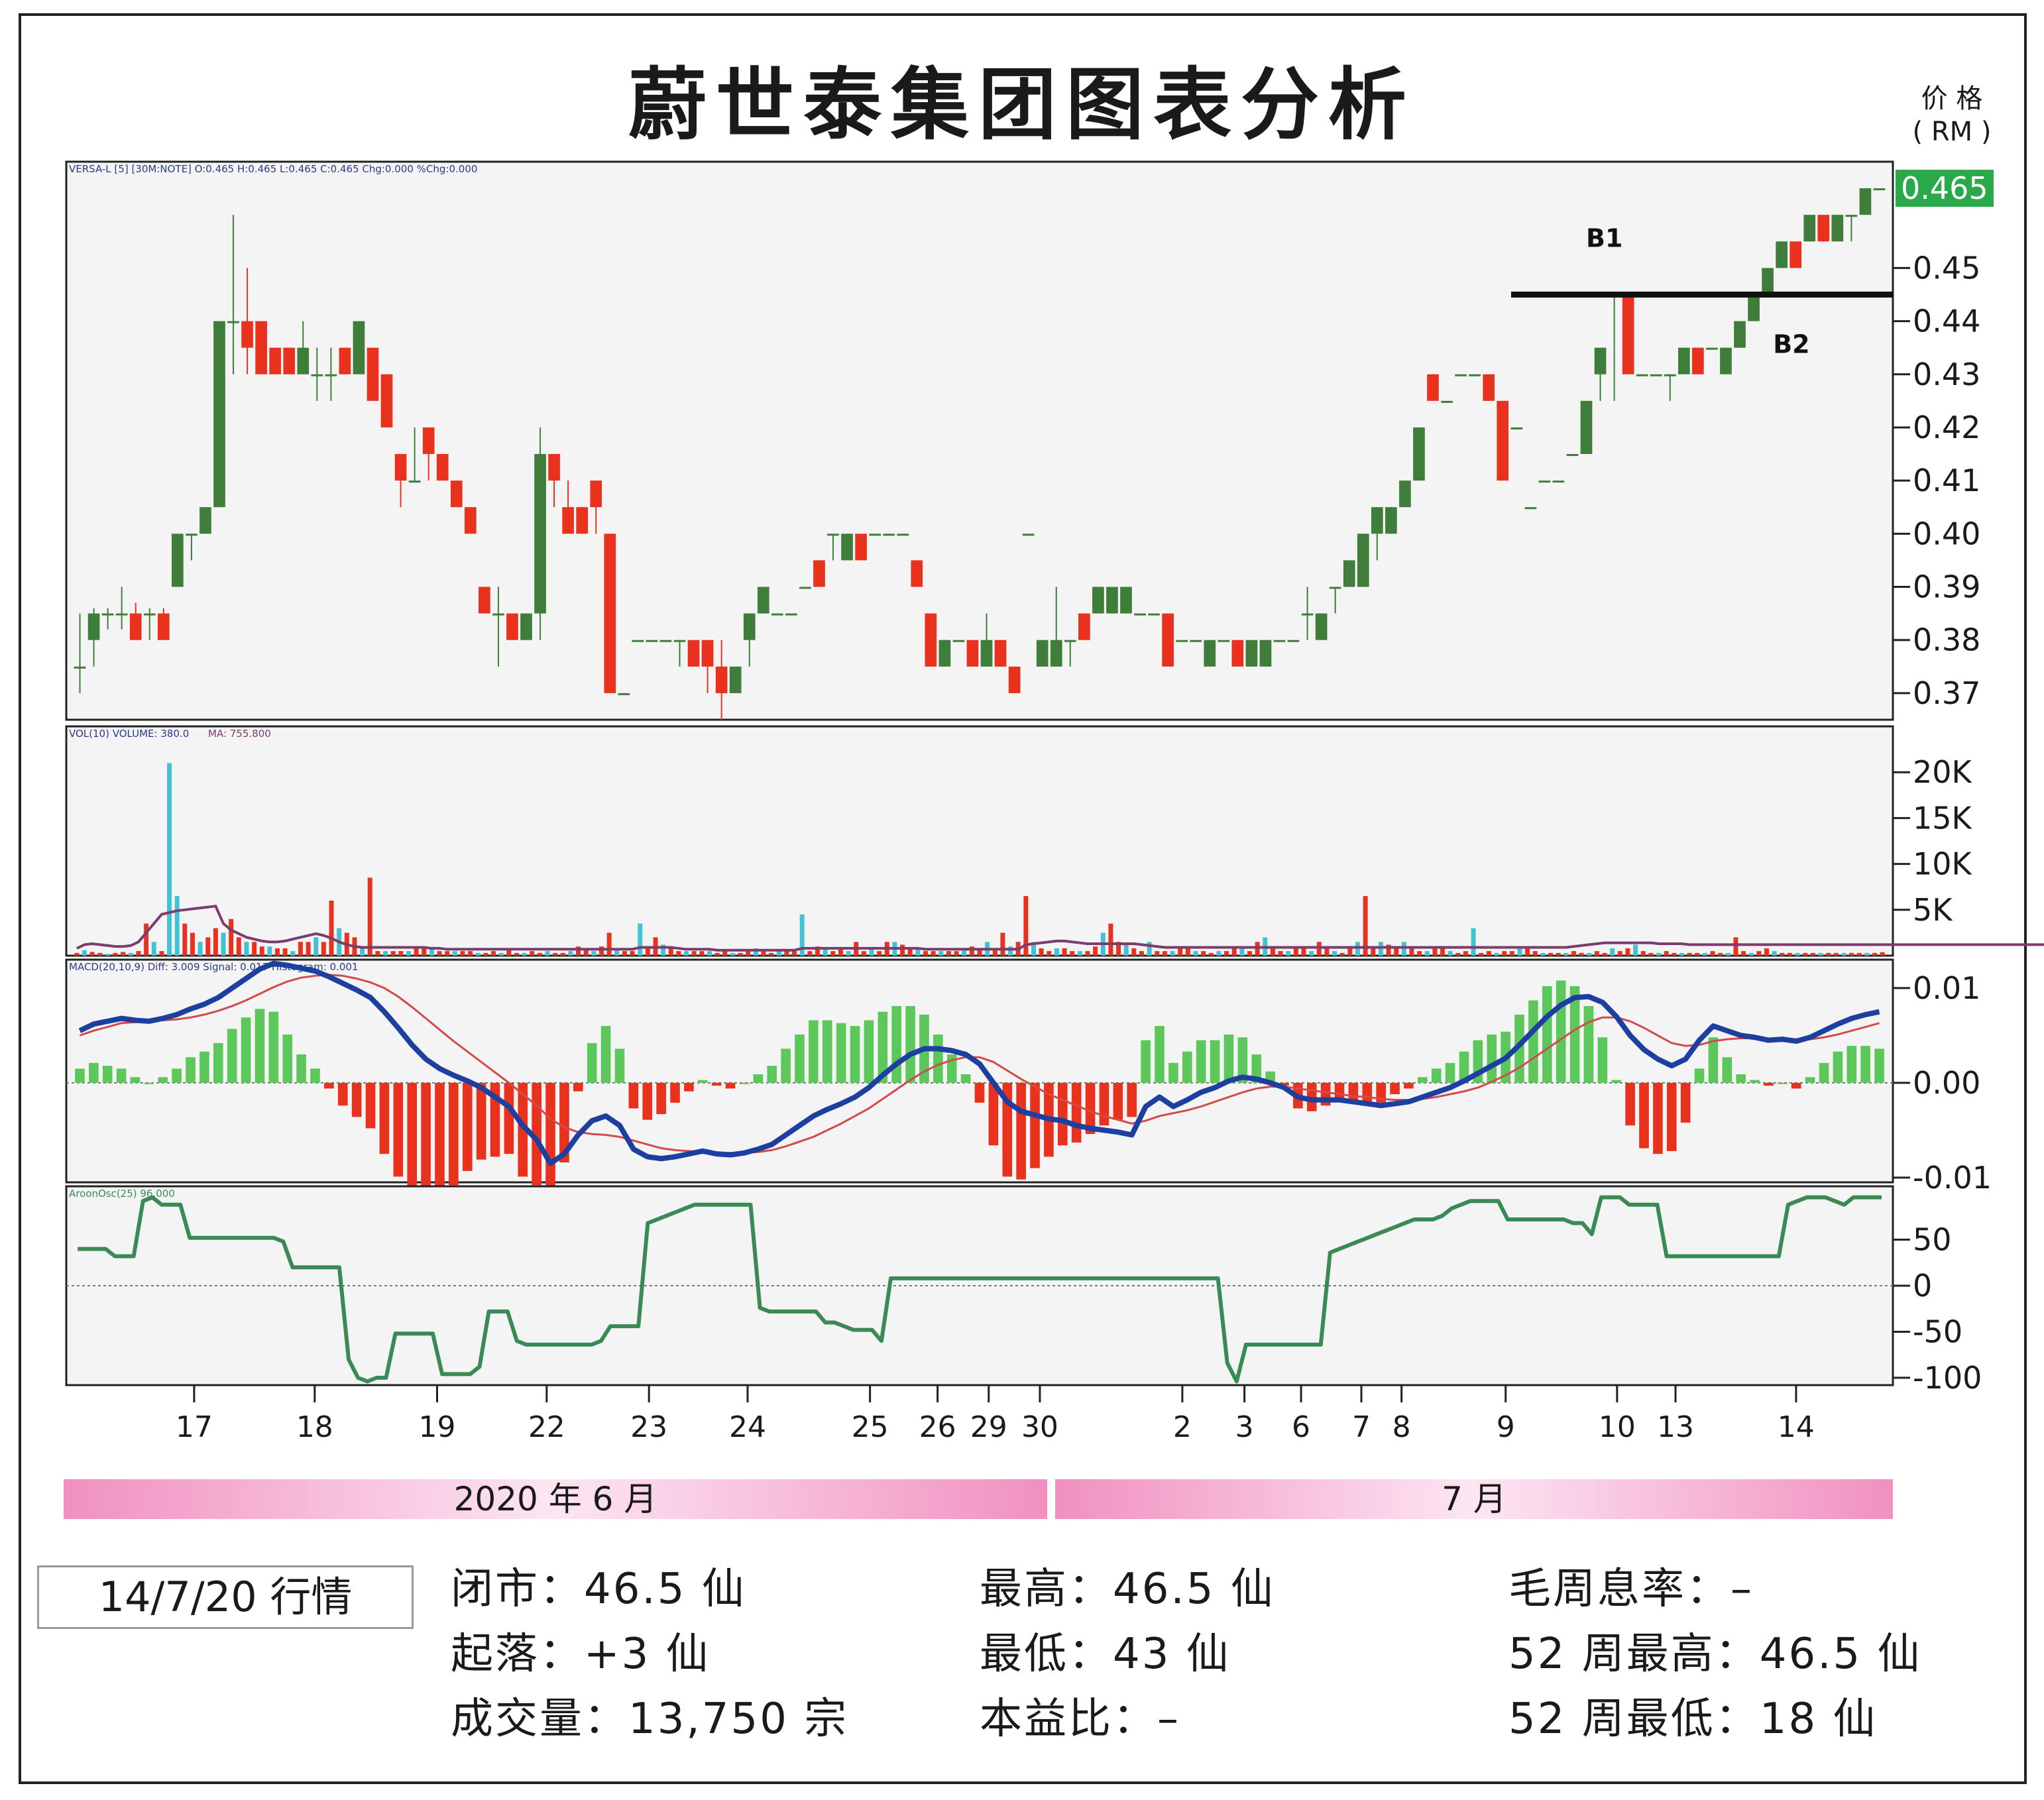 The width and height of the screenshot is (2044, 1800). Describe the element at coordinates (1946, 988) in the screenshot. I see `macd-axis-tick-label: 0.01` at that location.